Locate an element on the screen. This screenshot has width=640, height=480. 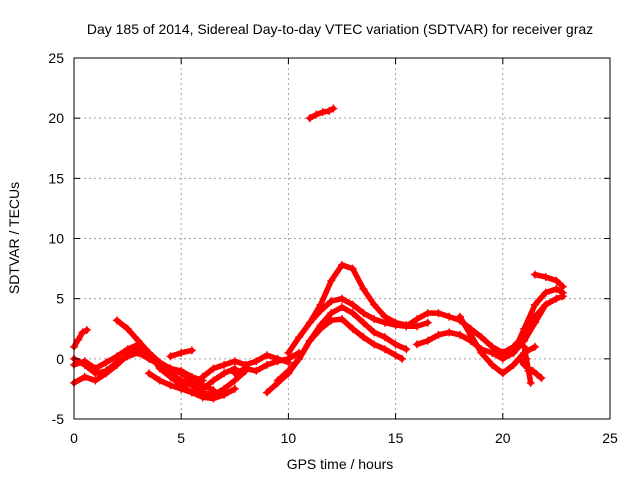
y-tick-label: 20 is located at coordinates (56, 118).